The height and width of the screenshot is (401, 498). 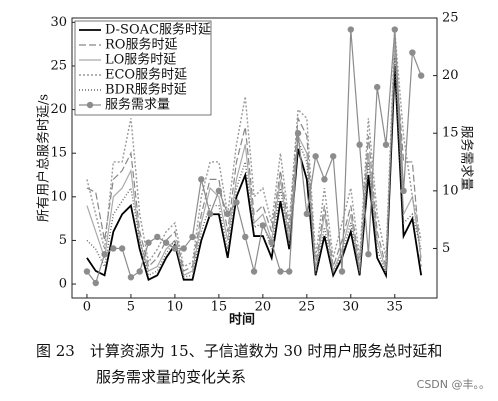 I want to click on caption-line: 服务需求量的变化关系, so click(x=171, y=377).